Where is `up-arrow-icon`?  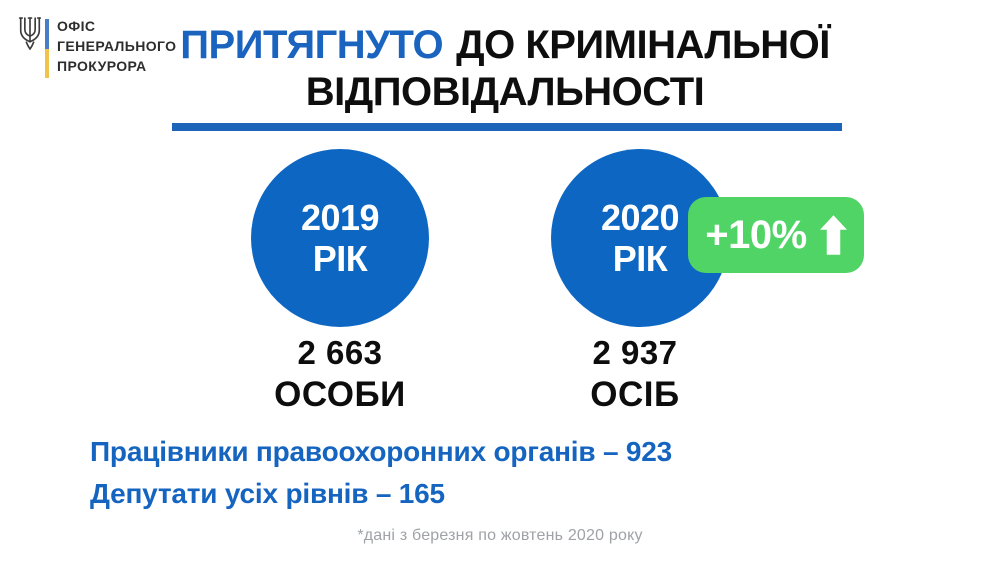 up-arrow-icon is located at coordinates (833, 235).